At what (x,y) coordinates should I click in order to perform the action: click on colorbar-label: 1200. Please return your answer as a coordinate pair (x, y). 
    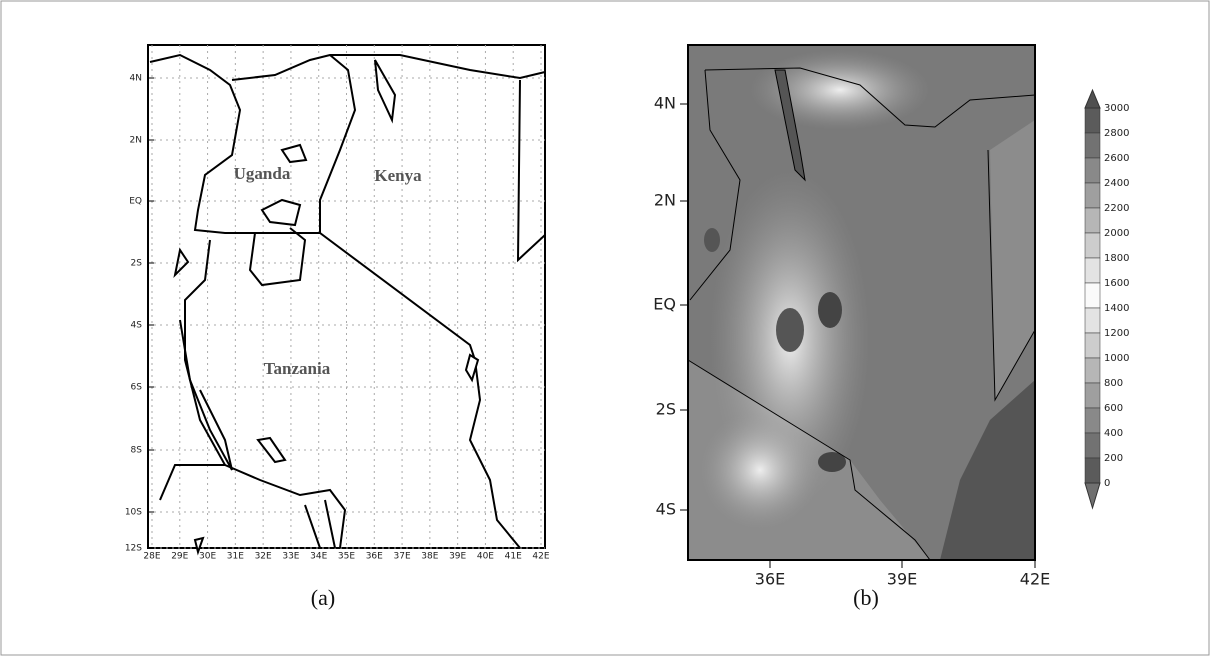
    Looking at the image, I should click on (1116, 333).